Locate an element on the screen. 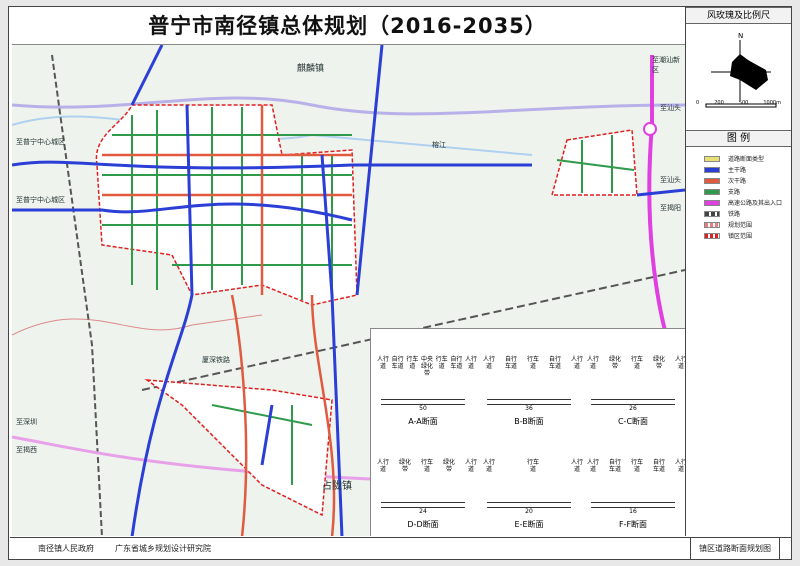 This screenshot has height=566, width=800. map-label: 麒麟镇 is located at coordinates (311, 69).